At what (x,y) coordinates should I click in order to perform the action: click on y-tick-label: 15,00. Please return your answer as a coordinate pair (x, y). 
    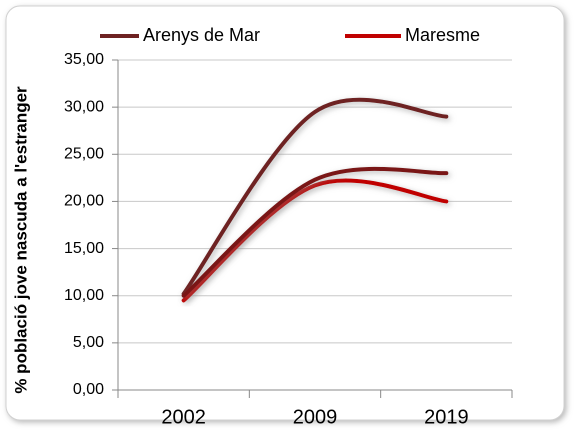
    Looking at the image, I should click on (84, 248).